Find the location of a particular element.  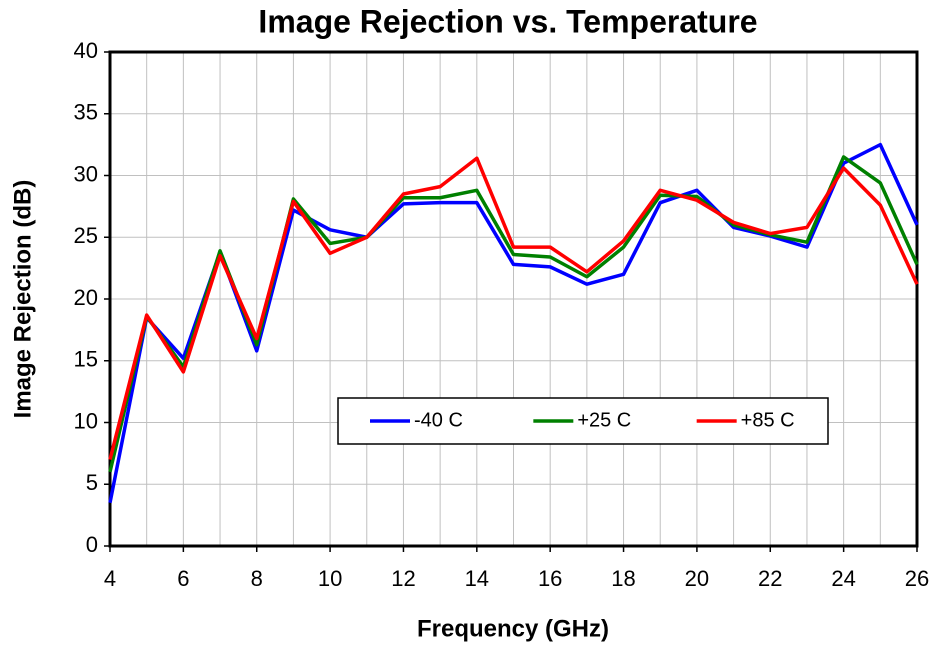

y-tick-label: 0 is located at coordinates (92, 544).